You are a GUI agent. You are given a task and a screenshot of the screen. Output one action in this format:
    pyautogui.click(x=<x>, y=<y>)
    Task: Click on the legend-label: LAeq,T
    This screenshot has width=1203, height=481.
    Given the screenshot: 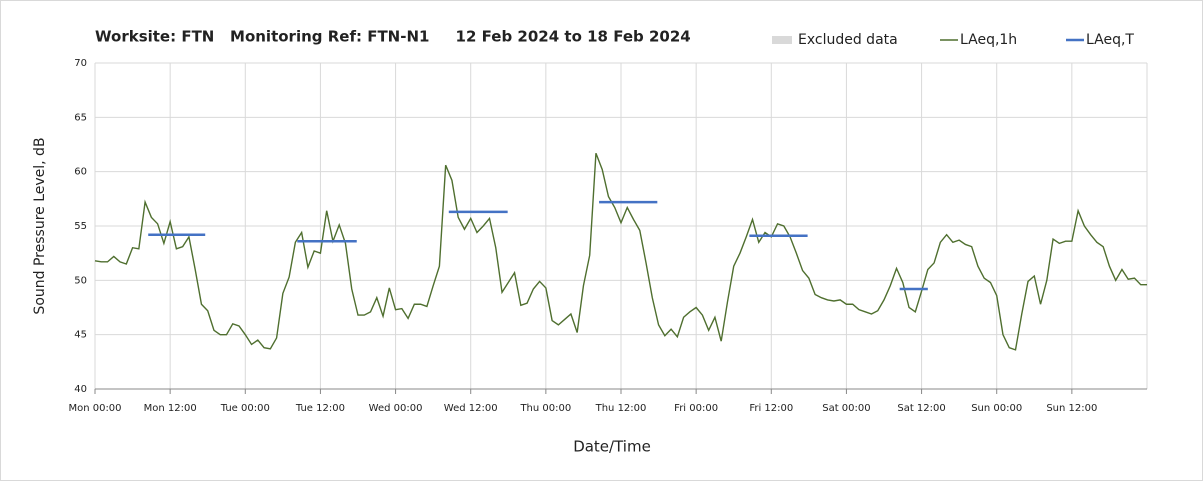 What is the action you would take?
    pyautogui.click(x=1110, y=40)
    